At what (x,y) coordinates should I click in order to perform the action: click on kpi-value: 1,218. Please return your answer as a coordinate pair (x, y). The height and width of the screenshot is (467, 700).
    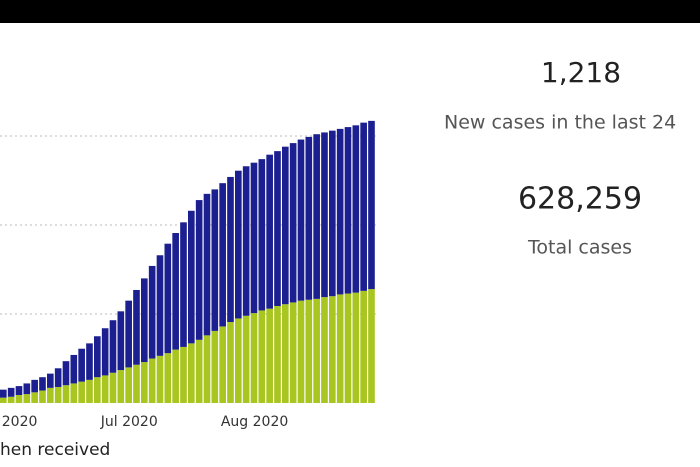
    Looking at the image, I should click on (581, 72).